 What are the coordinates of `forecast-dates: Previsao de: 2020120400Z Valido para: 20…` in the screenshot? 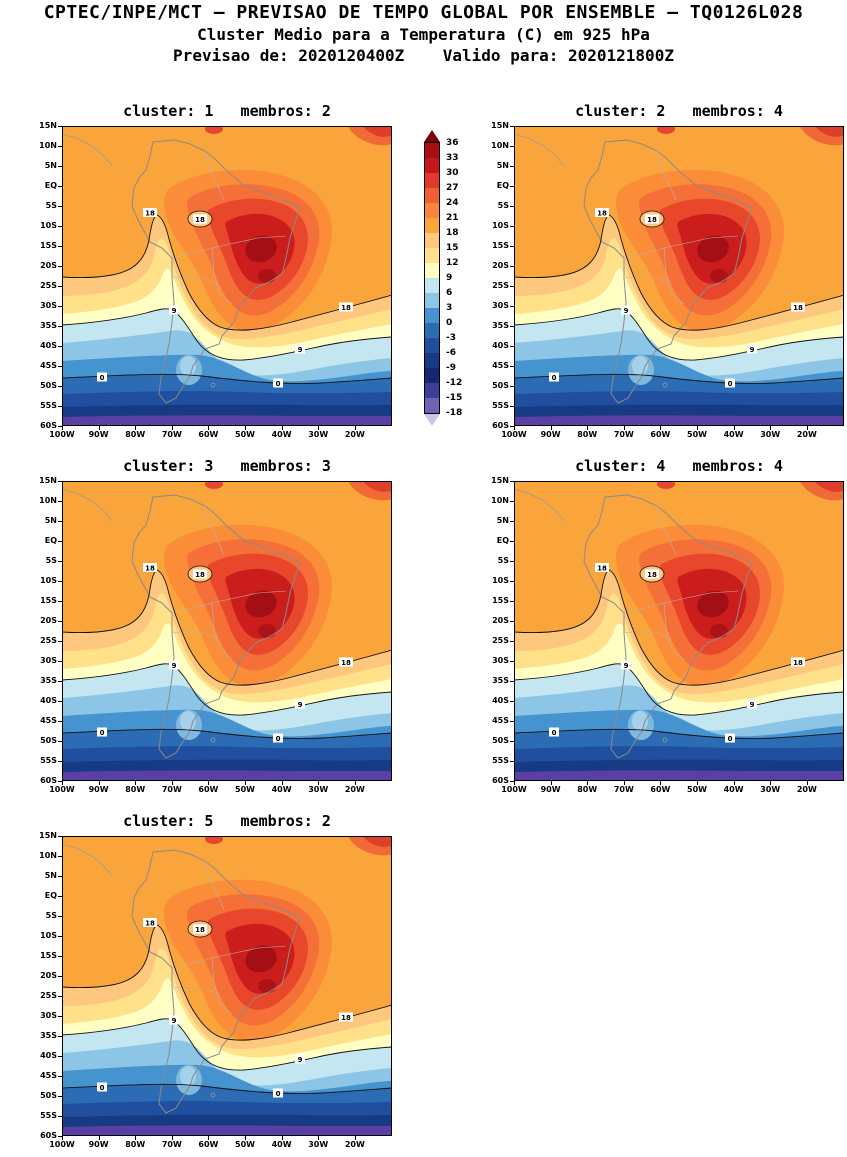 It's located at (423, 55).